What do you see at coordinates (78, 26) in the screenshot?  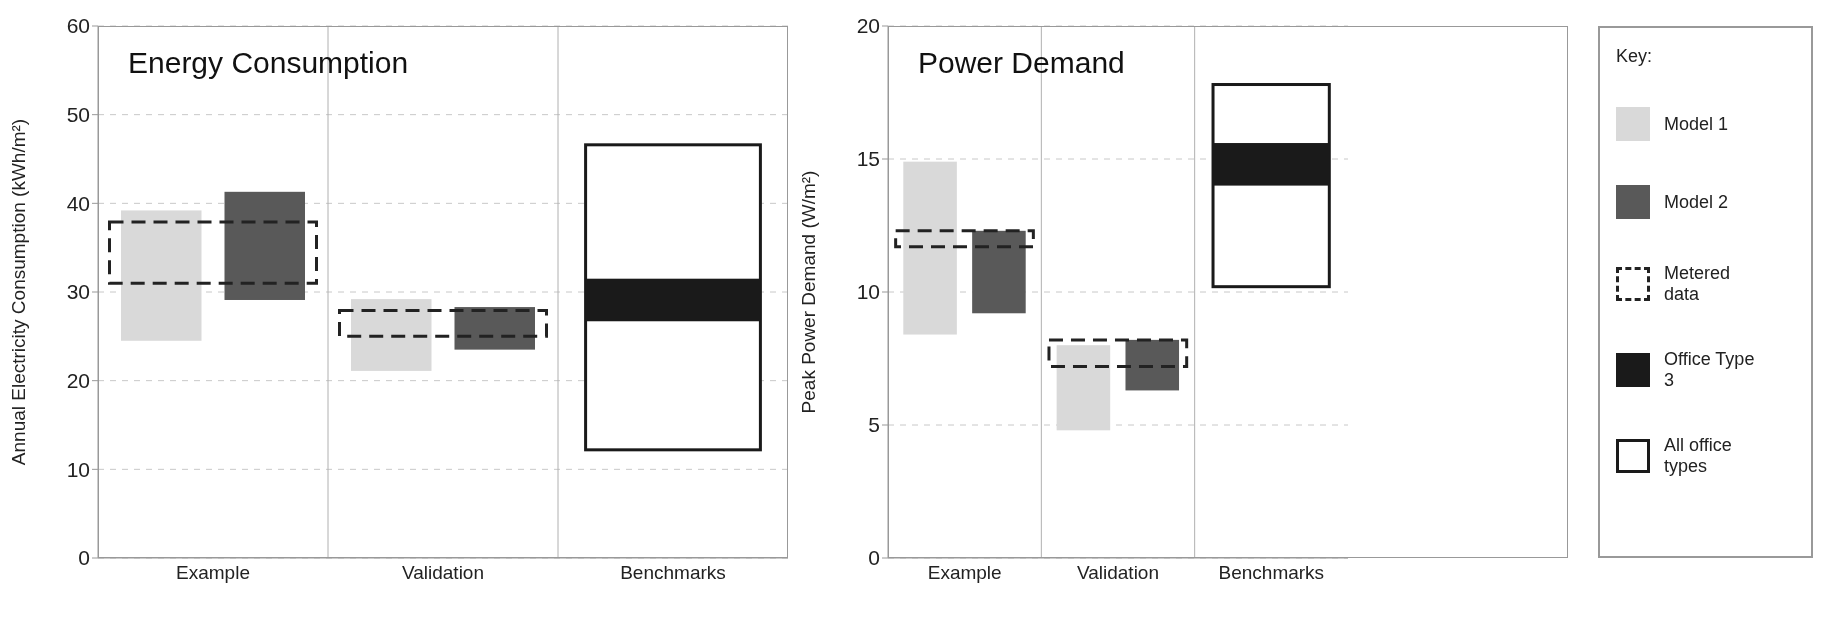 I see `y-tick-label: 60` at bounding box center [78, 26].